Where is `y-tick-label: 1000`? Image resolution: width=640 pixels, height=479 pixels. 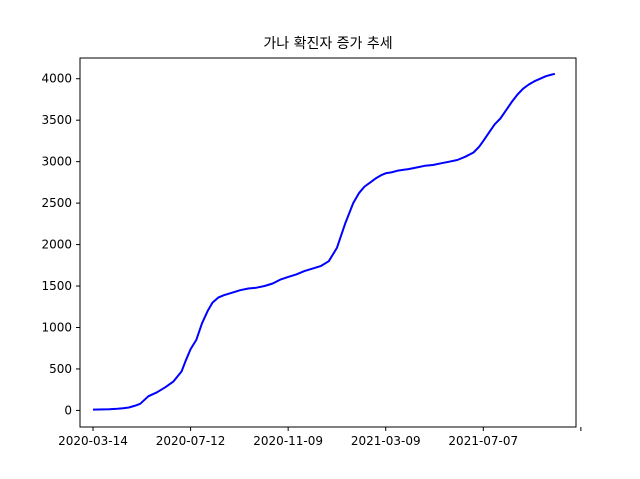 y-tick-label: 1000 is located at coordinates (56, 327).